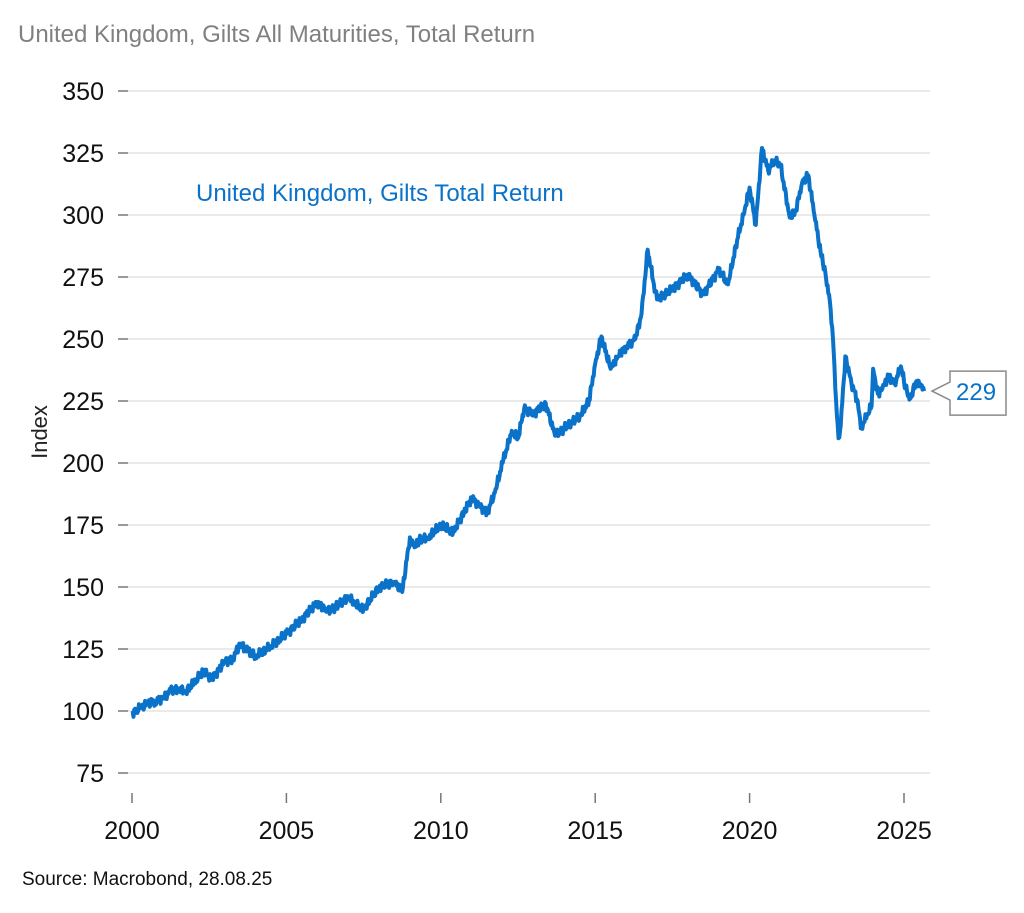  What do you see at coordinates (750, 831) in the screenshot?
I see `x-tick-label: 2020` at bounding box center [750, 831].